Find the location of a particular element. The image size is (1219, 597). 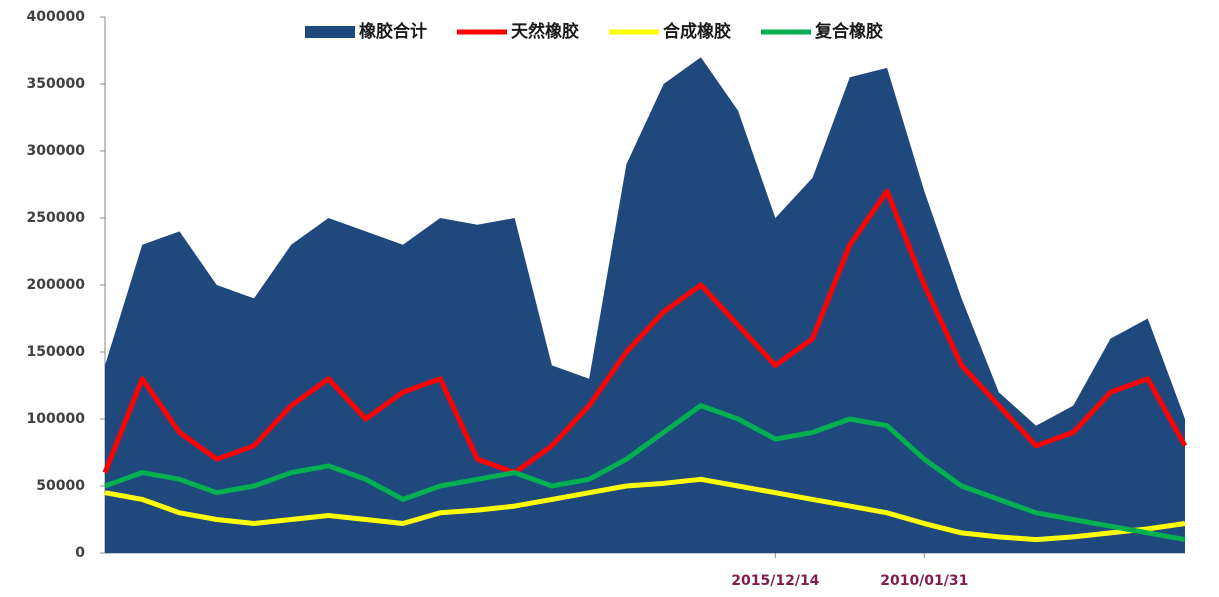

y-tick-label: 100000 is located at coordinates (56, 419).